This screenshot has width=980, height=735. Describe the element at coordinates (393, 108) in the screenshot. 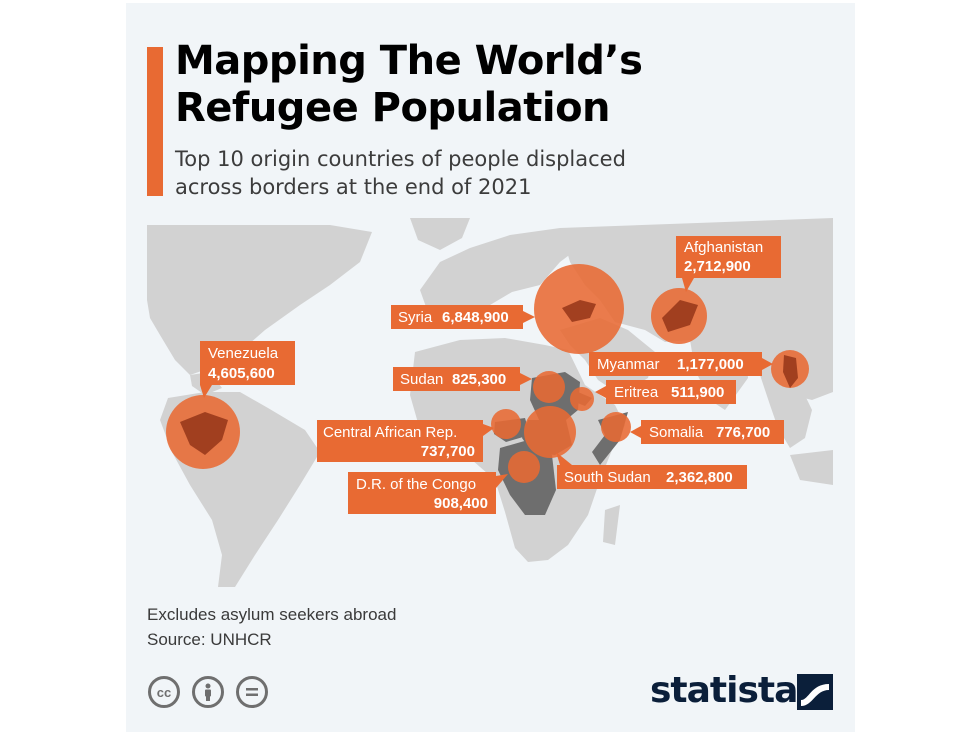

I see `title-line-2: Refugee Population` at that location.